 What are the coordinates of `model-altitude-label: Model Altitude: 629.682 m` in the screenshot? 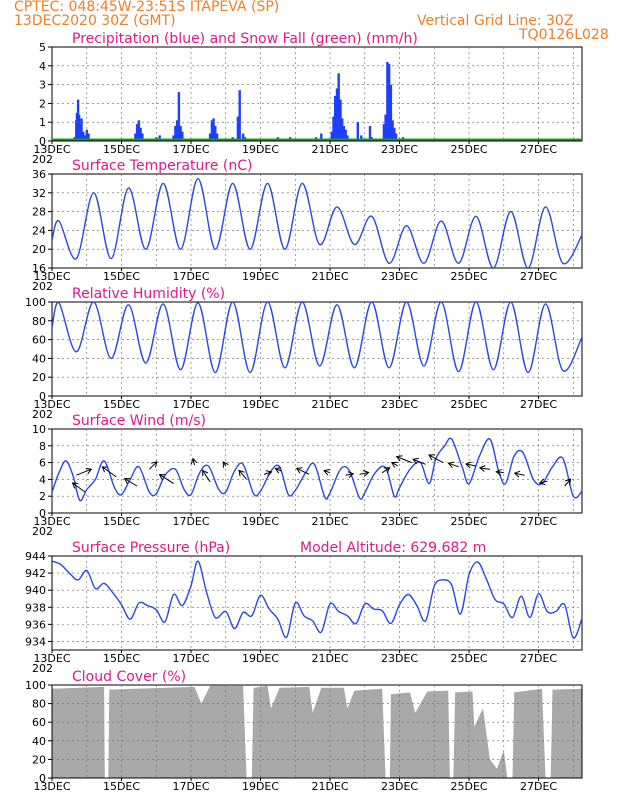 It's located at (393, 548).